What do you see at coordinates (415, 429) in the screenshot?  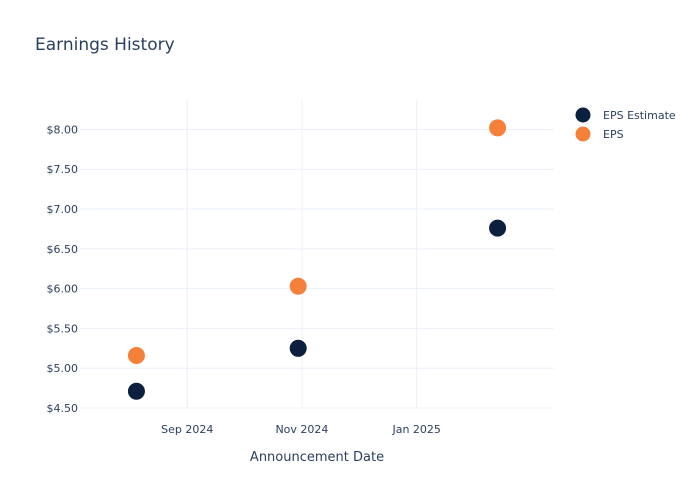 I see `x-tick-label: Jan 2025` at bounding box center [415, 429].